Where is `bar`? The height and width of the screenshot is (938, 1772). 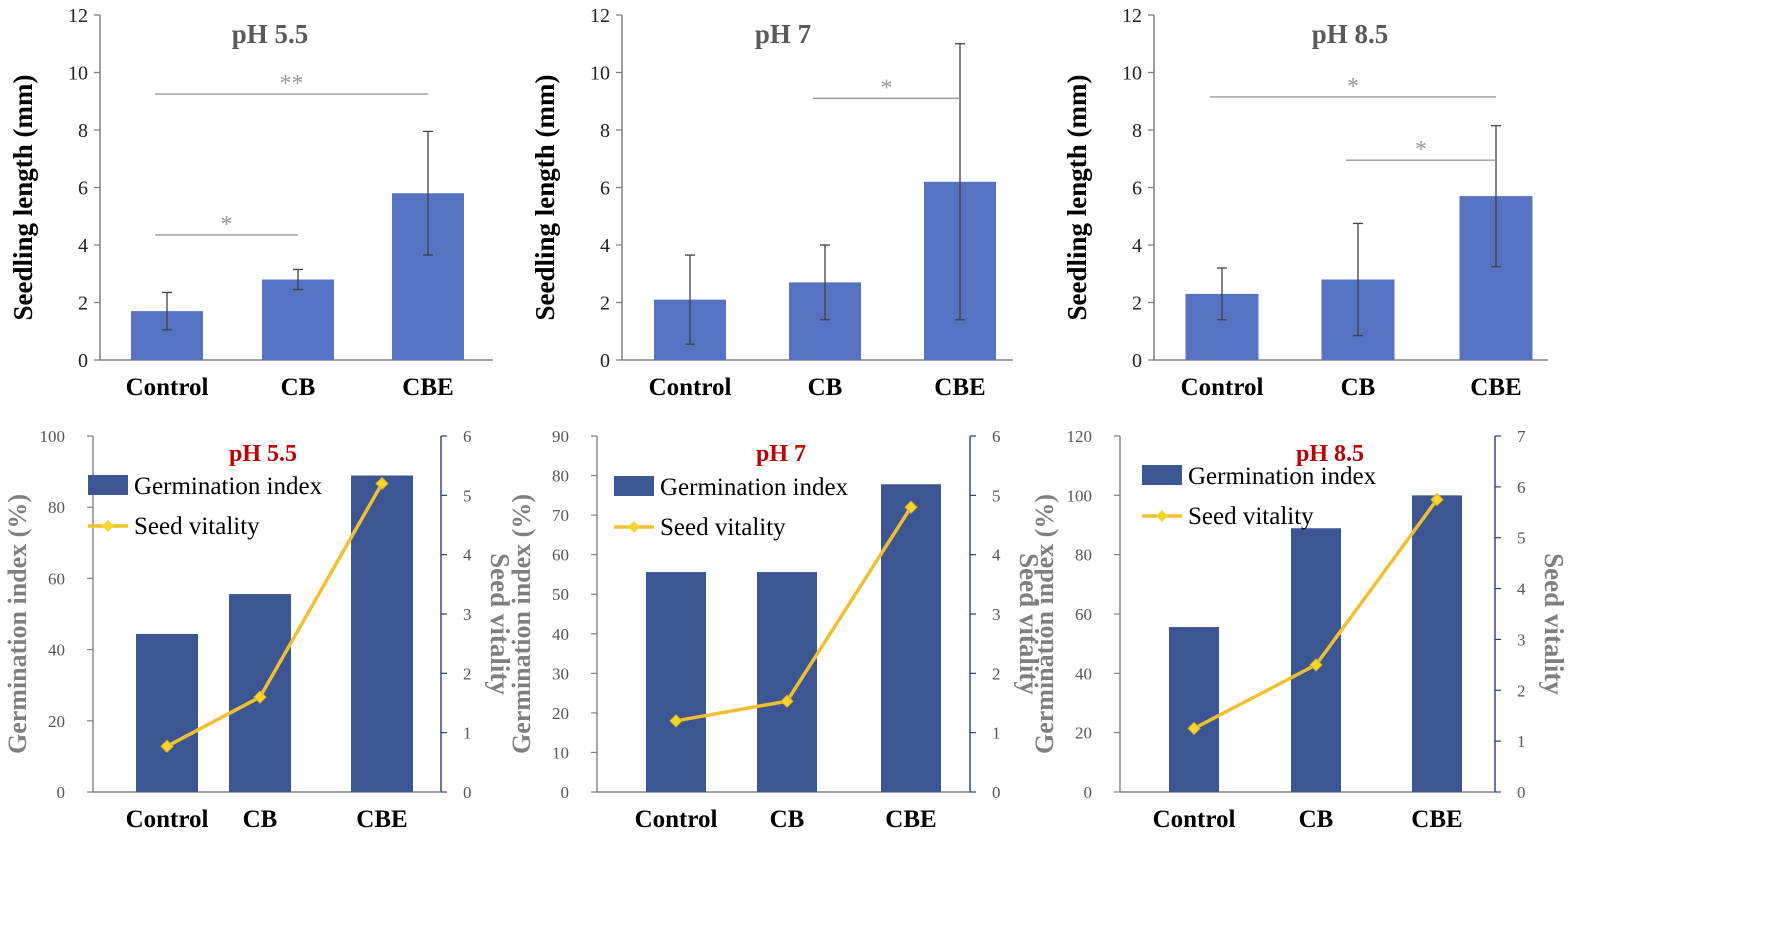
bar is located at coordinates (298, 319).